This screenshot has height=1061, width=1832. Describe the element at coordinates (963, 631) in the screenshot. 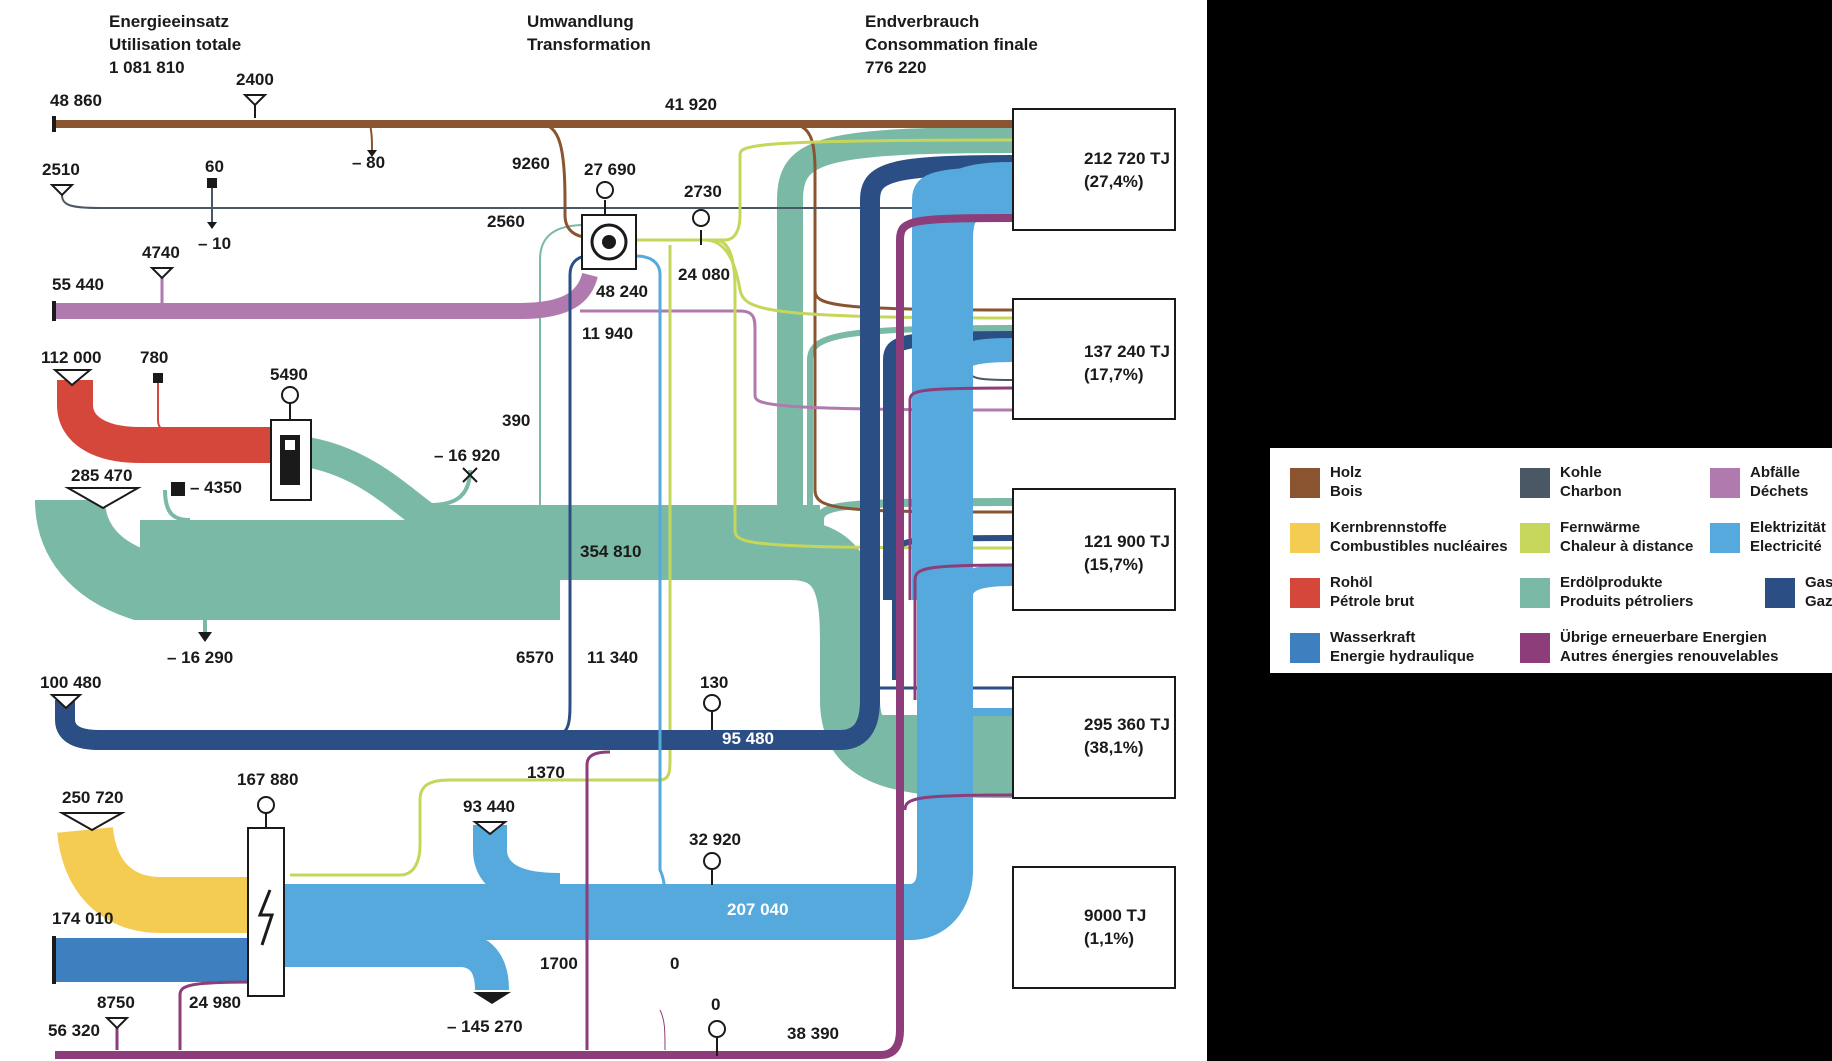

I see `renew-to-services` at that location.